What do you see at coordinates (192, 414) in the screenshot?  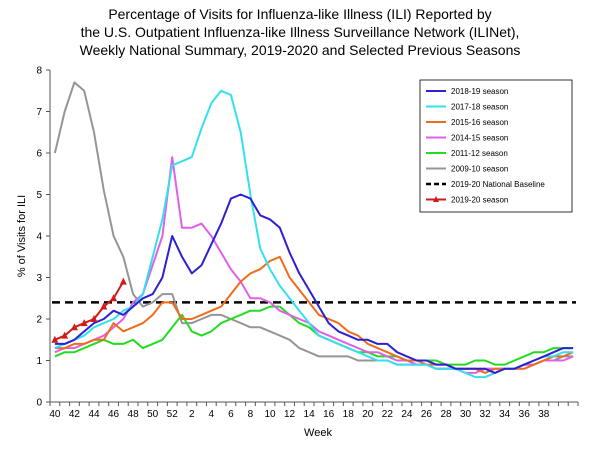 I see `x-tick-label: 2` at bounding box center [192, 414].